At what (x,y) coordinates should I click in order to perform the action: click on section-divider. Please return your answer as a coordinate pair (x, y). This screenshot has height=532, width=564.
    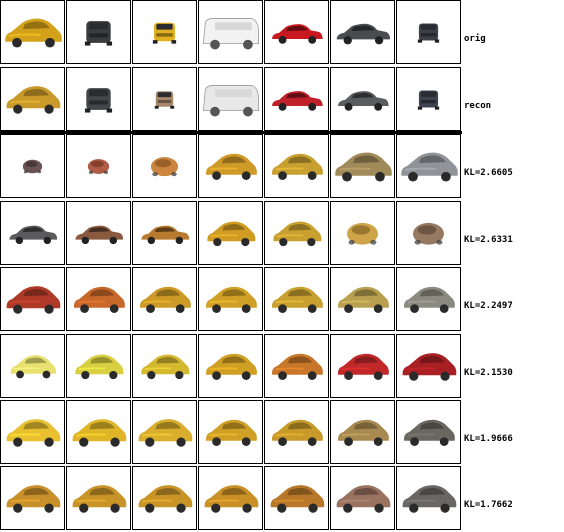
    Looking at the image, I should click on (231, 132).